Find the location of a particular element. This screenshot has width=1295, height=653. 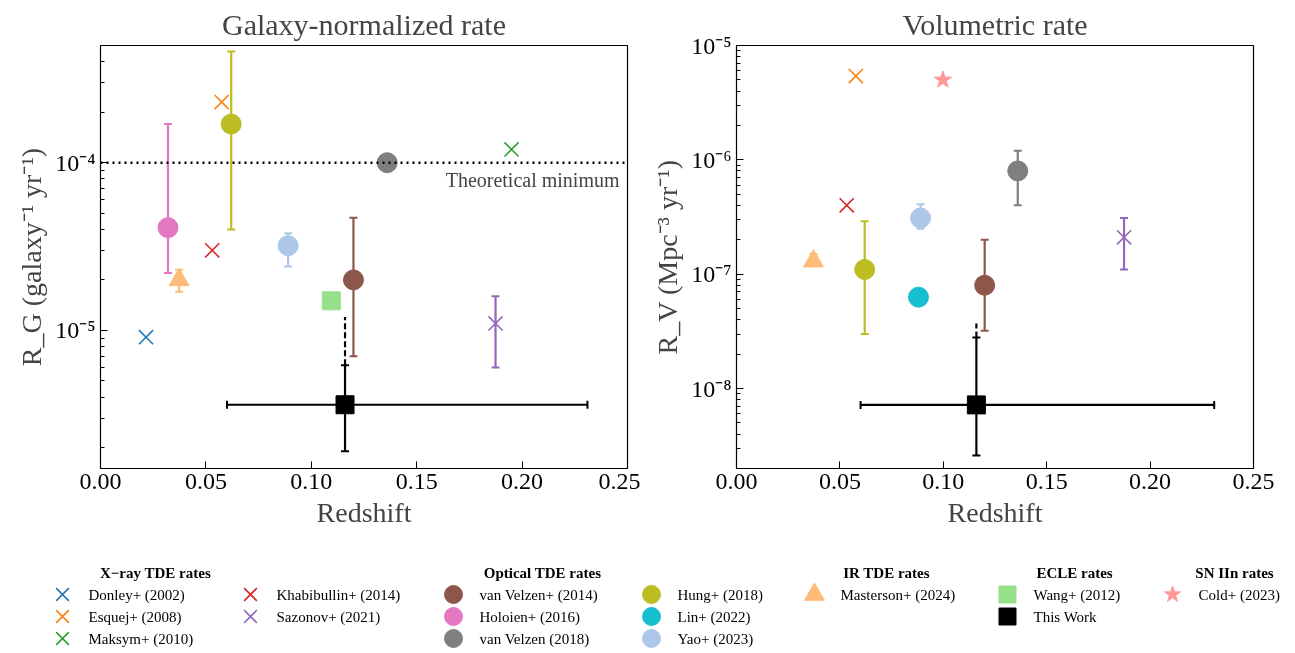

legend-label: This Work is located at coordinates (1065, 616).